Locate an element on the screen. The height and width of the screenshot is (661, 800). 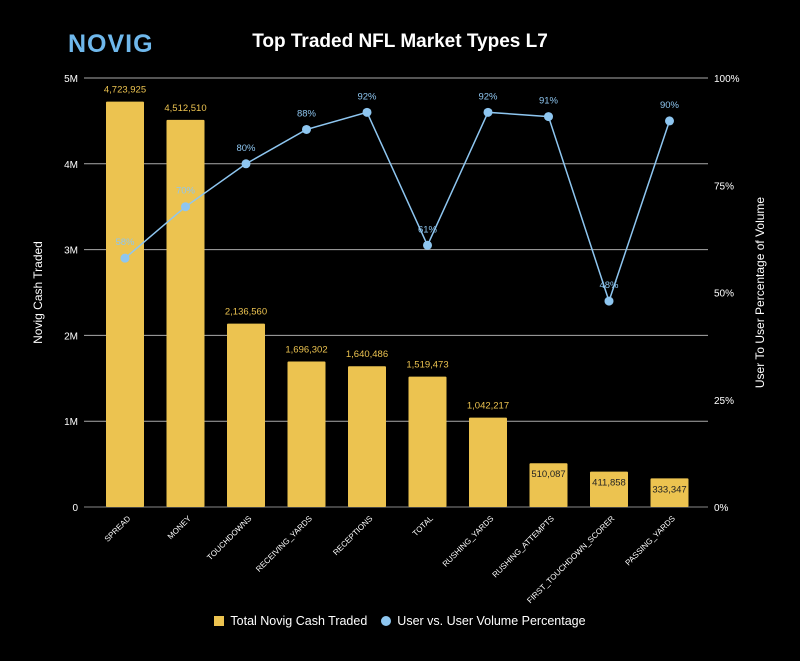
y2-tick-label: 100% is located at coordinates (727, 79).